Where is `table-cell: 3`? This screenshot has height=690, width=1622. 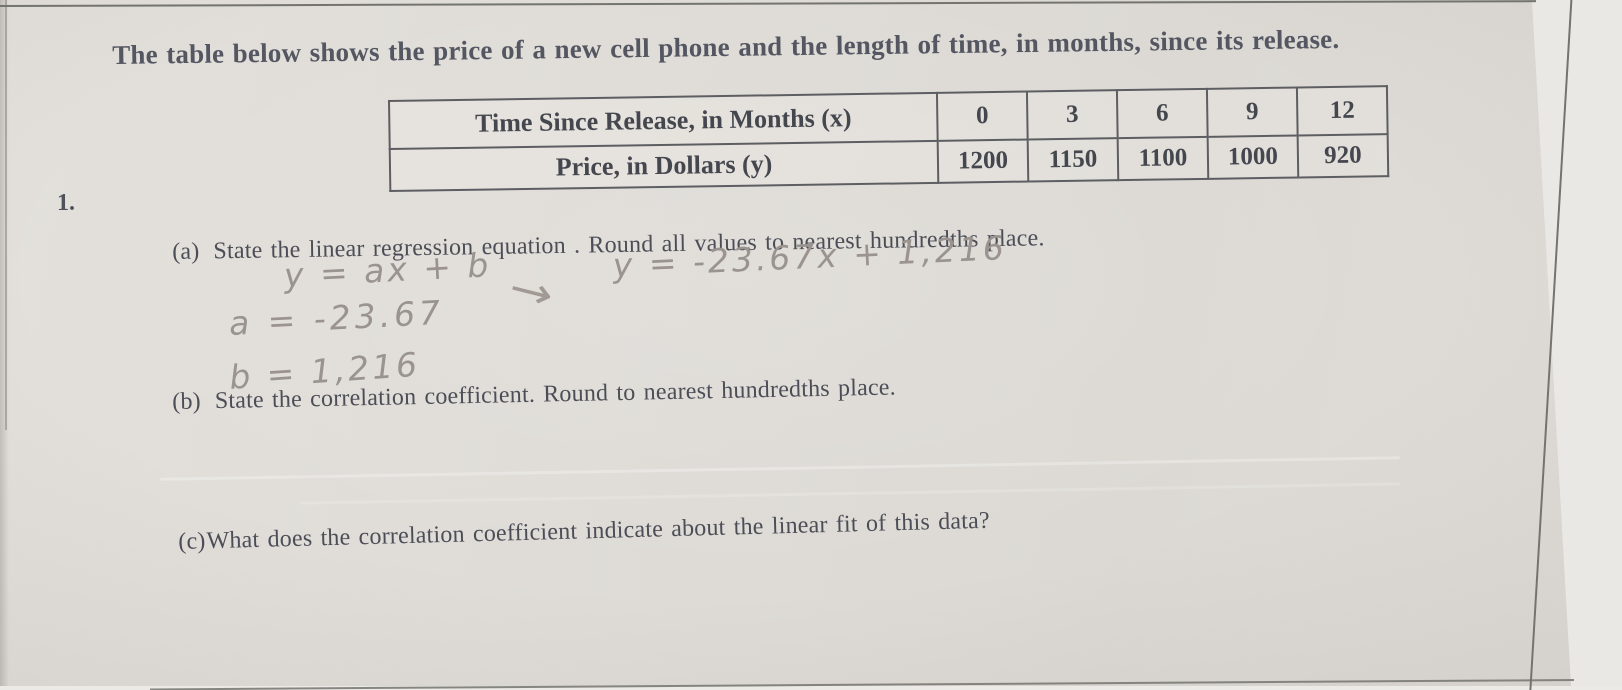
table-cell: 3 is located at coordinates (1072, 115).